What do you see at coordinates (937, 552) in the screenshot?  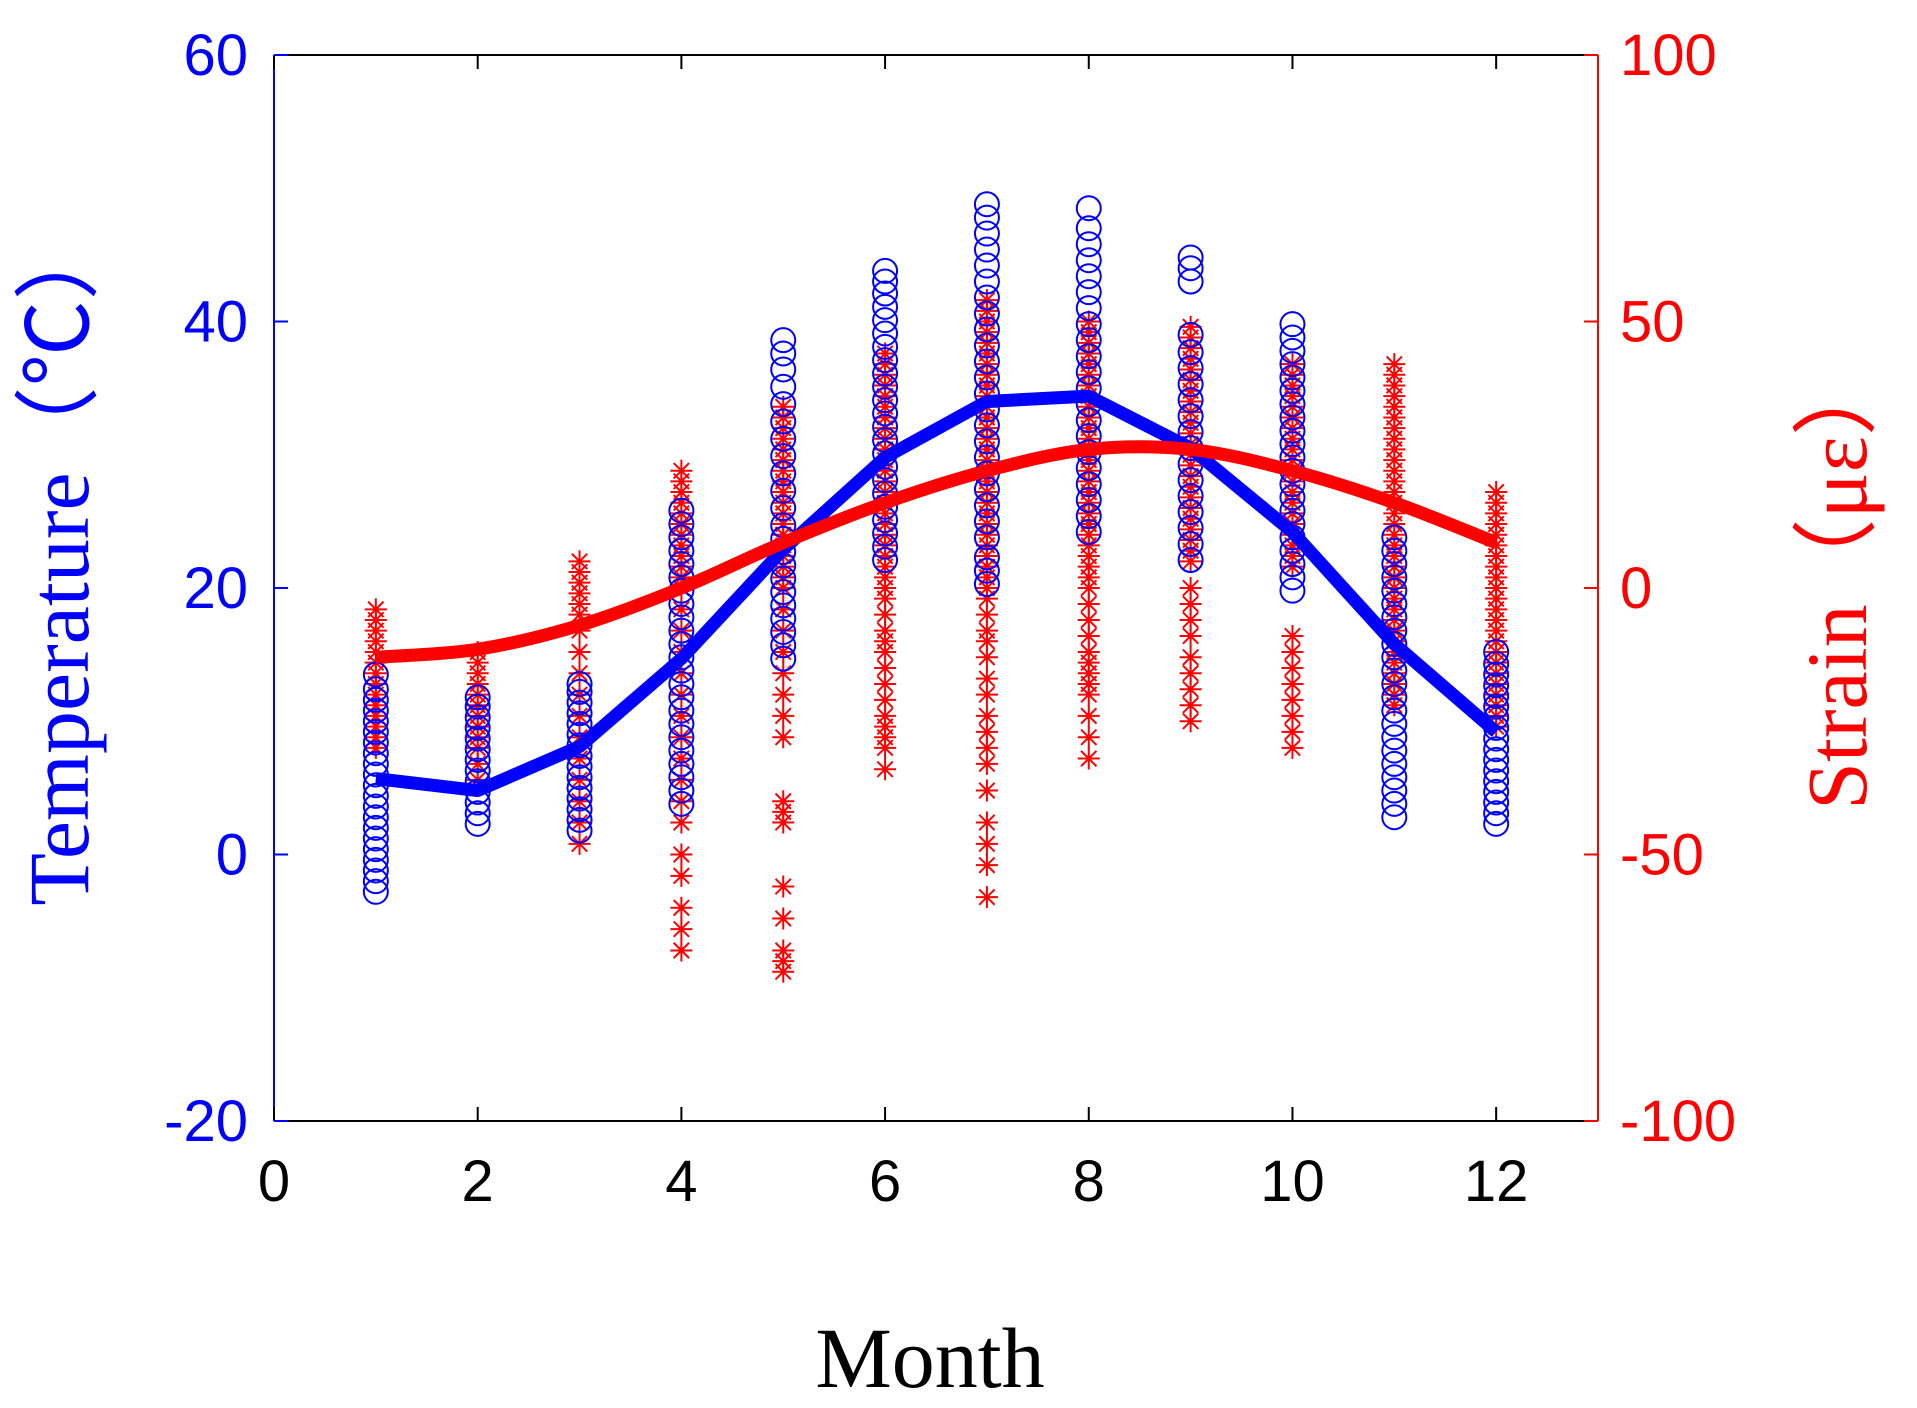 I see `strain-mean-line` at bounding box center [937, 552].